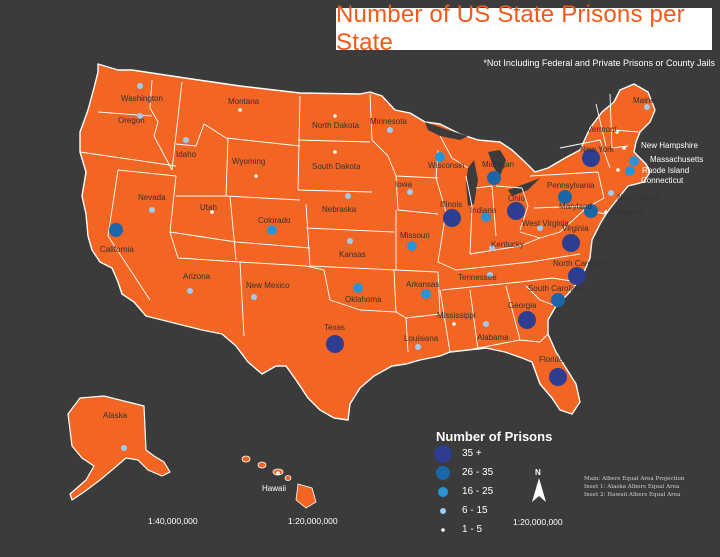 The image size is (720, 557). What do you see at coordinates (516, 198) in the screenshot?
I see `state-label-ohio: Ohio` at bounding box center [516, 198].